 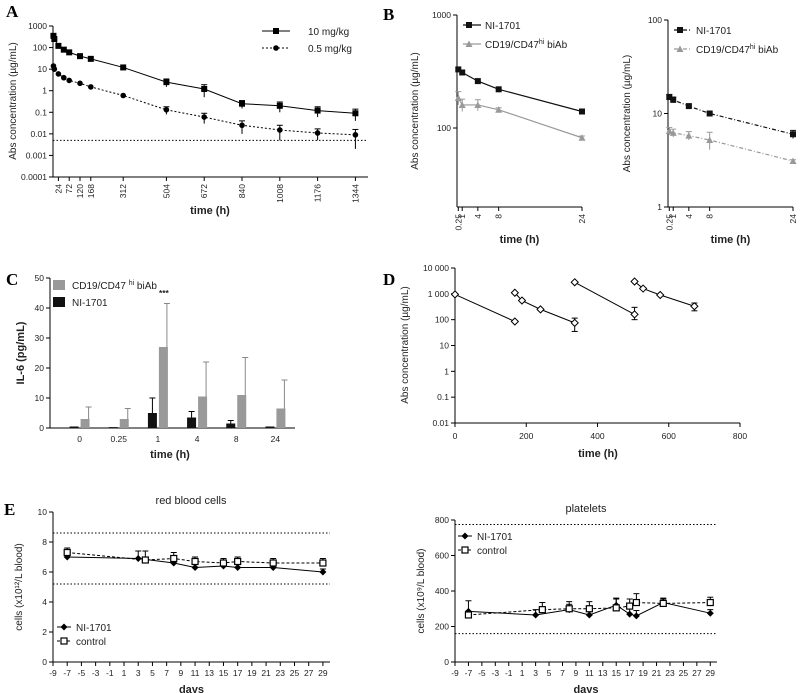 What do you see at coordinates (38, 134) in the screenshot?
I see `a-ytick-label: 0.01` at bounding box center [38, 134].